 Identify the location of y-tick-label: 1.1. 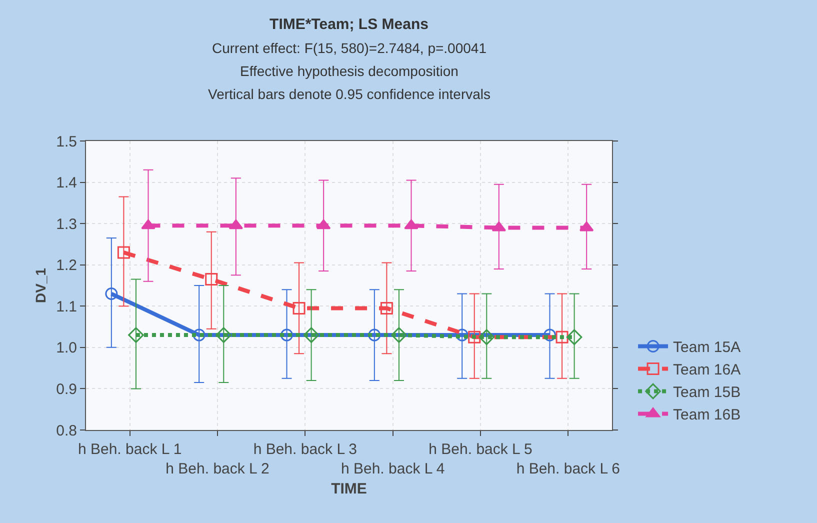
(66, 307).